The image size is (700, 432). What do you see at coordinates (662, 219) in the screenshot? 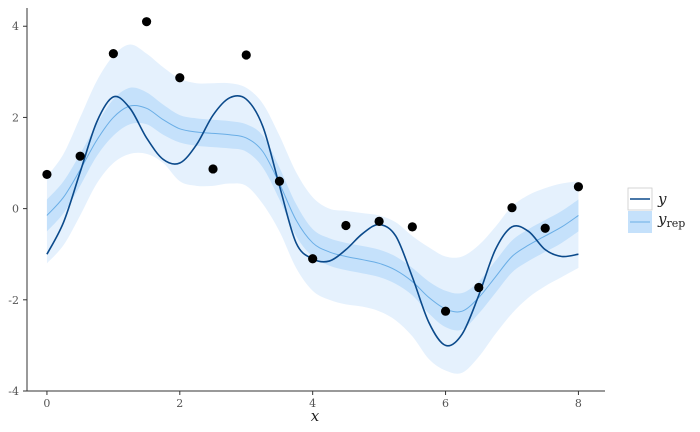
I see `legend-label-yrep-main: y` at bounding box center [662, 219].